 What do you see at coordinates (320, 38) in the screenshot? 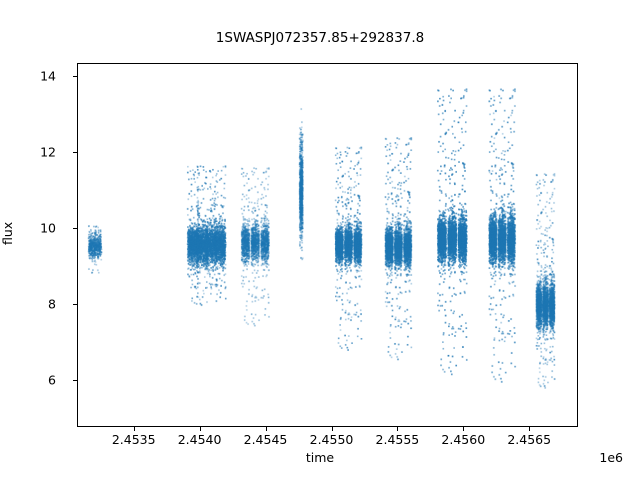
I see `page-title: 1SWASPJ072357.85+292837.8` at bounding box center [320, 38].